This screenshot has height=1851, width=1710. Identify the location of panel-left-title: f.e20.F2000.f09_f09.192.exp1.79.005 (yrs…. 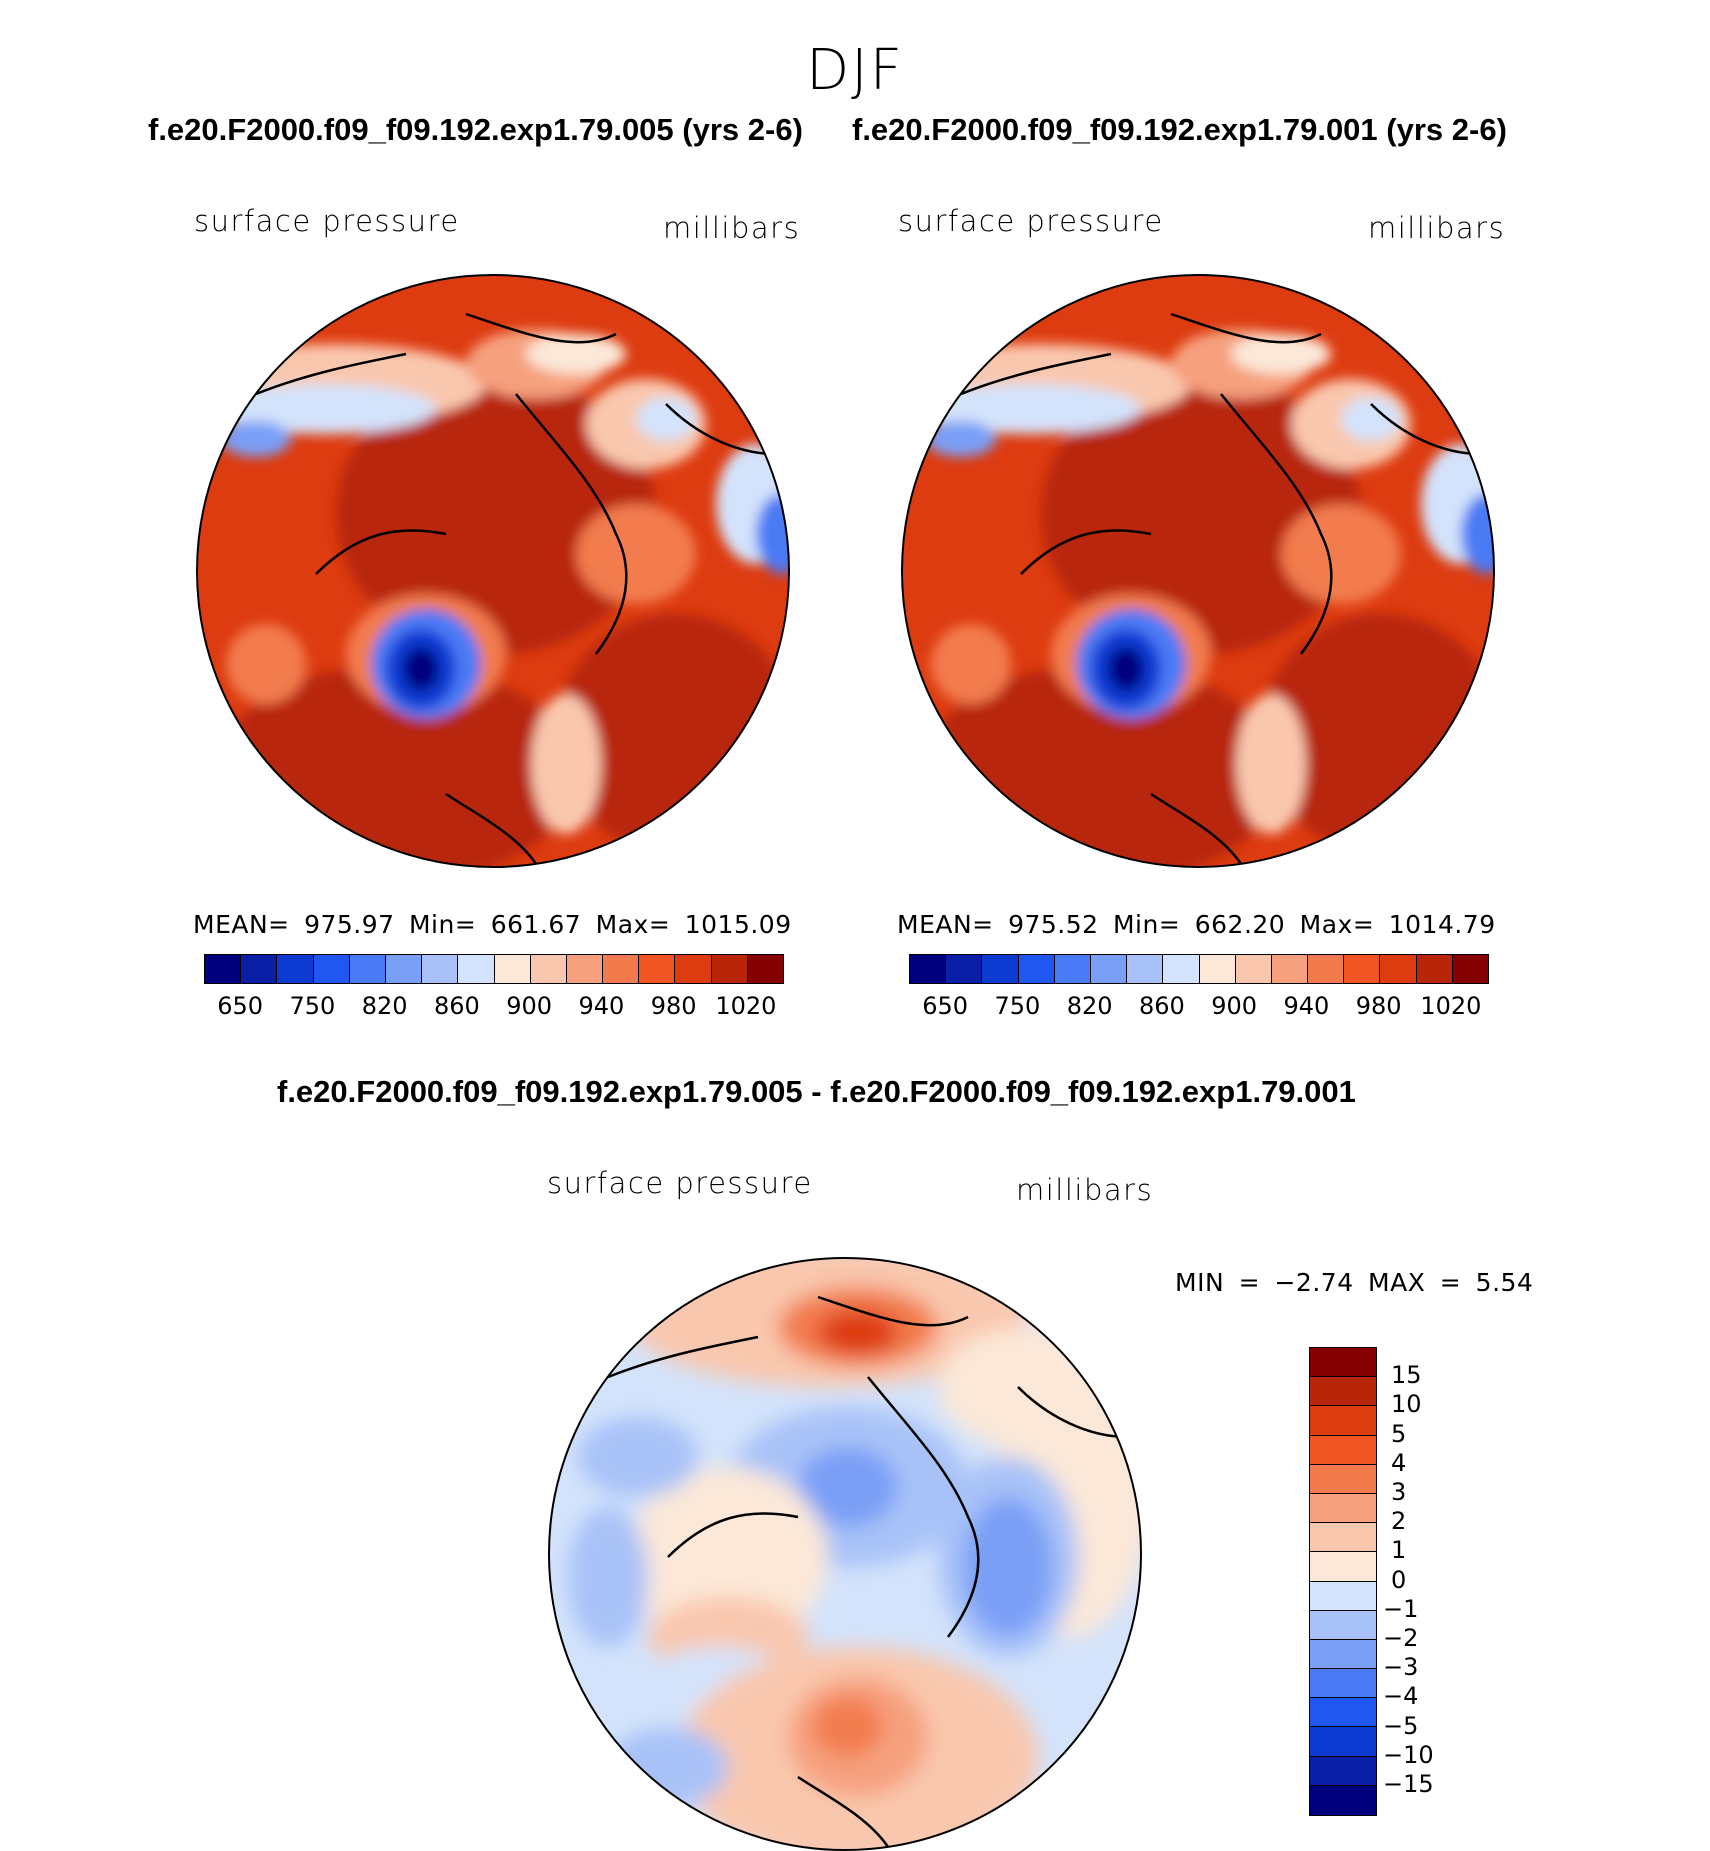
(475, 129).